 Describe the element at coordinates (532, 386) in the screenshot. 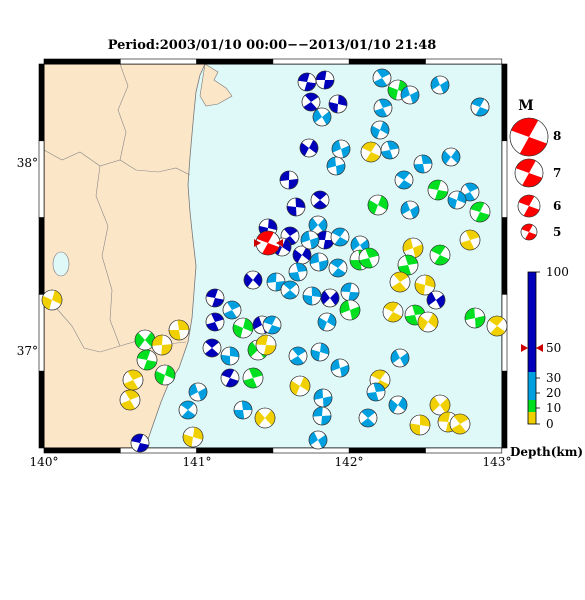

I see `depth-bar-mid` at that location.